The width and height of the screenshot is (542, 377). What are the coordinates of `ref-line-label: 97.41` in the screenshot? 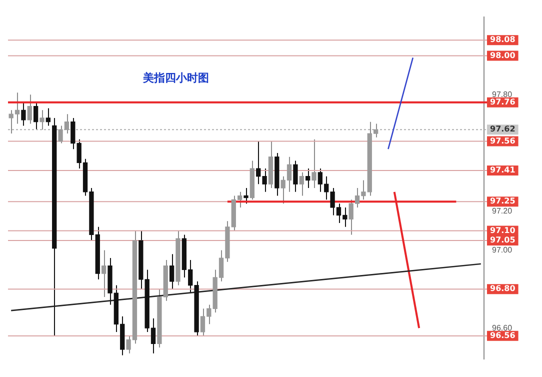 It's located at (503, 170).